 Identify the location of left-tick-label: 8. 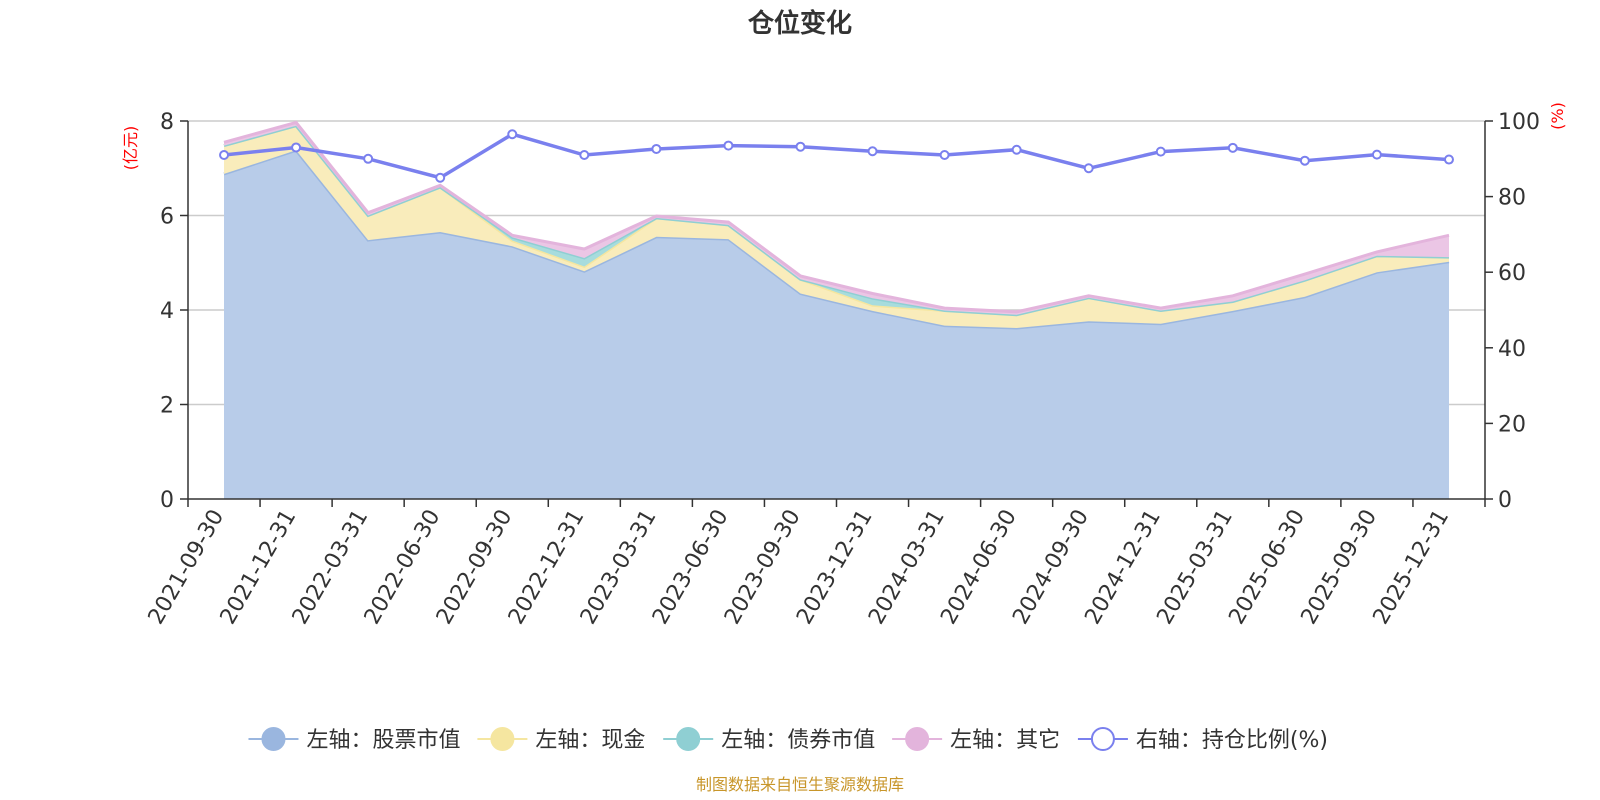
(167, 122).